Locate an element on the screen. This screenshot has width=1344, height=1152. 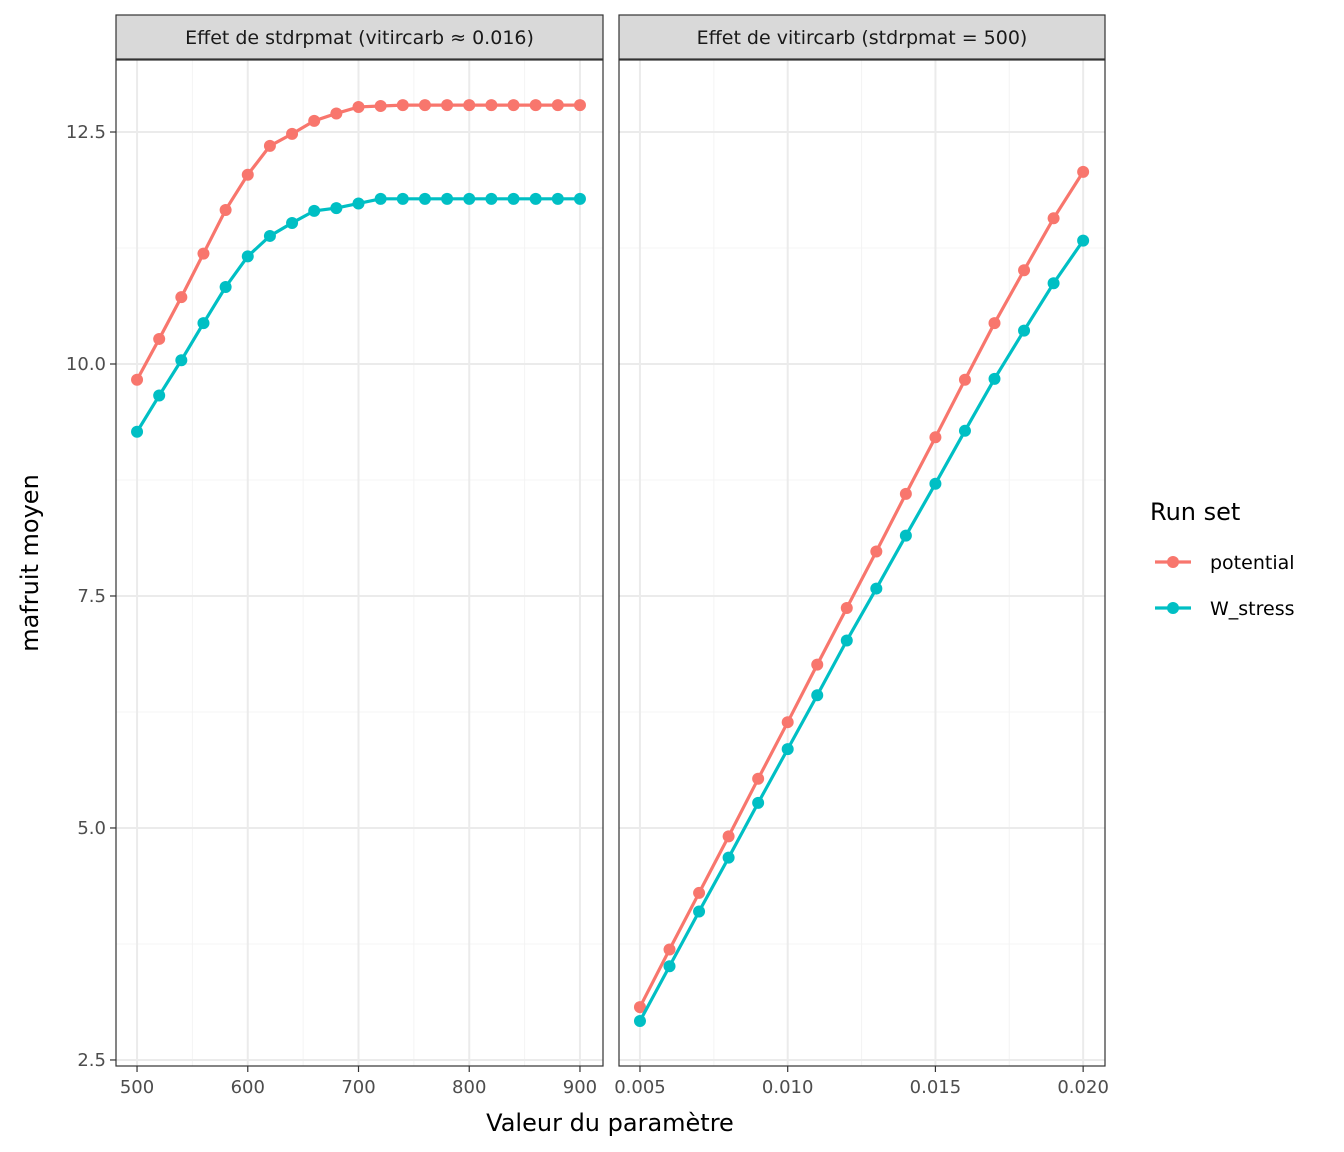
x-tick-label: 500 is located at coordinates (137, 1087).